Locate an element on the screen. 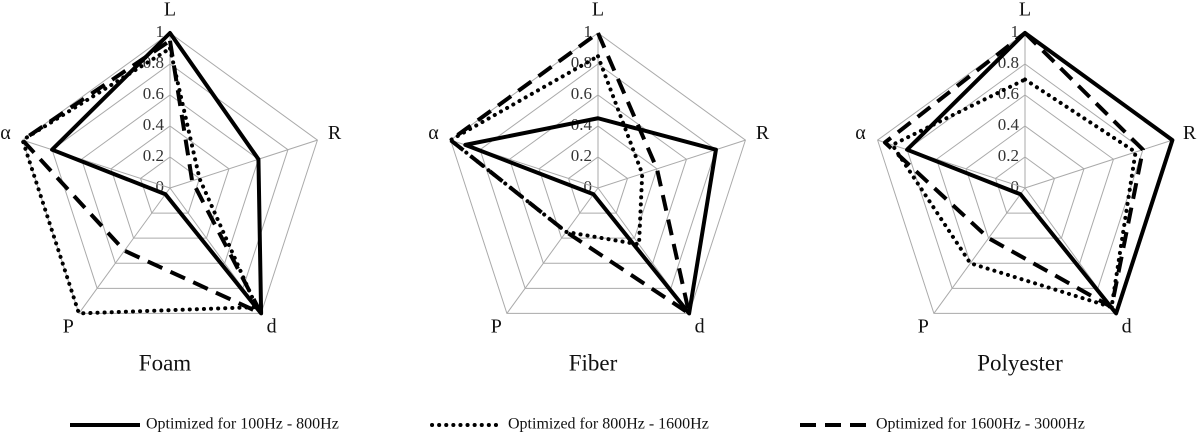 Image resolution: width=1200 pixels, height=436 pixels. chart-title: Foam is located at coordinates (165, 362).